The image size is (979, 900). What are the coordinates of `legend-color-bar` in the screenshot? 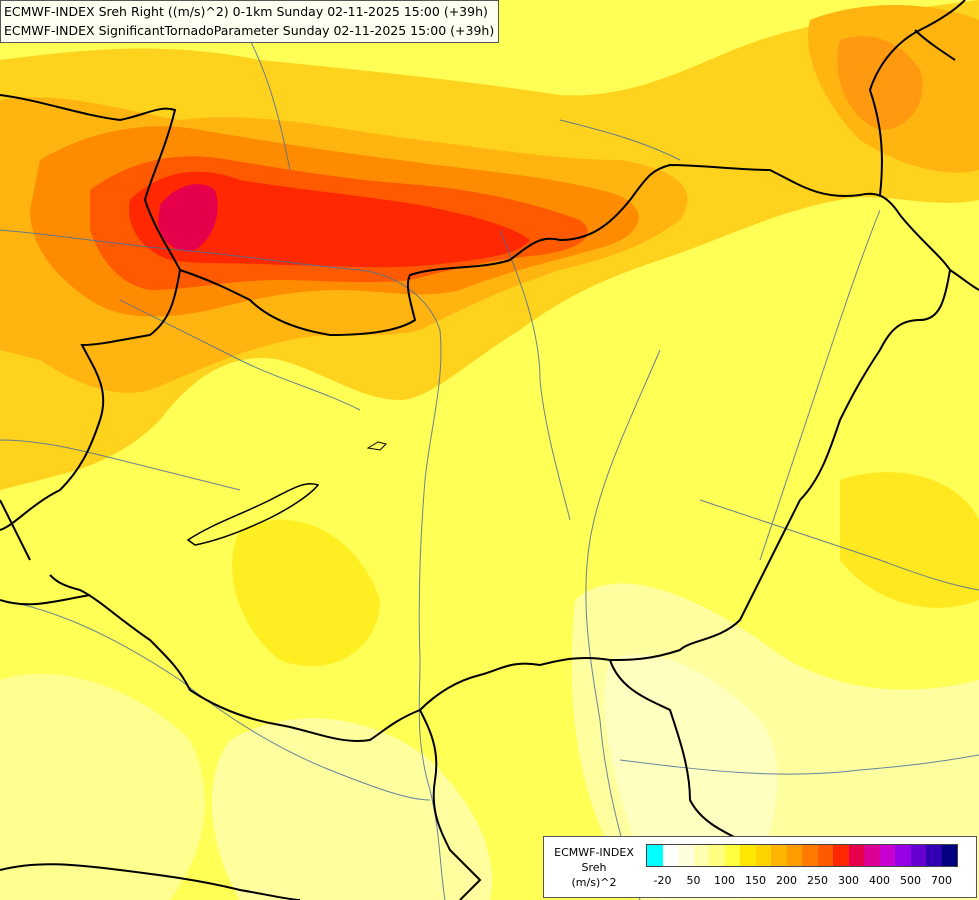 It's located at (802, 855).